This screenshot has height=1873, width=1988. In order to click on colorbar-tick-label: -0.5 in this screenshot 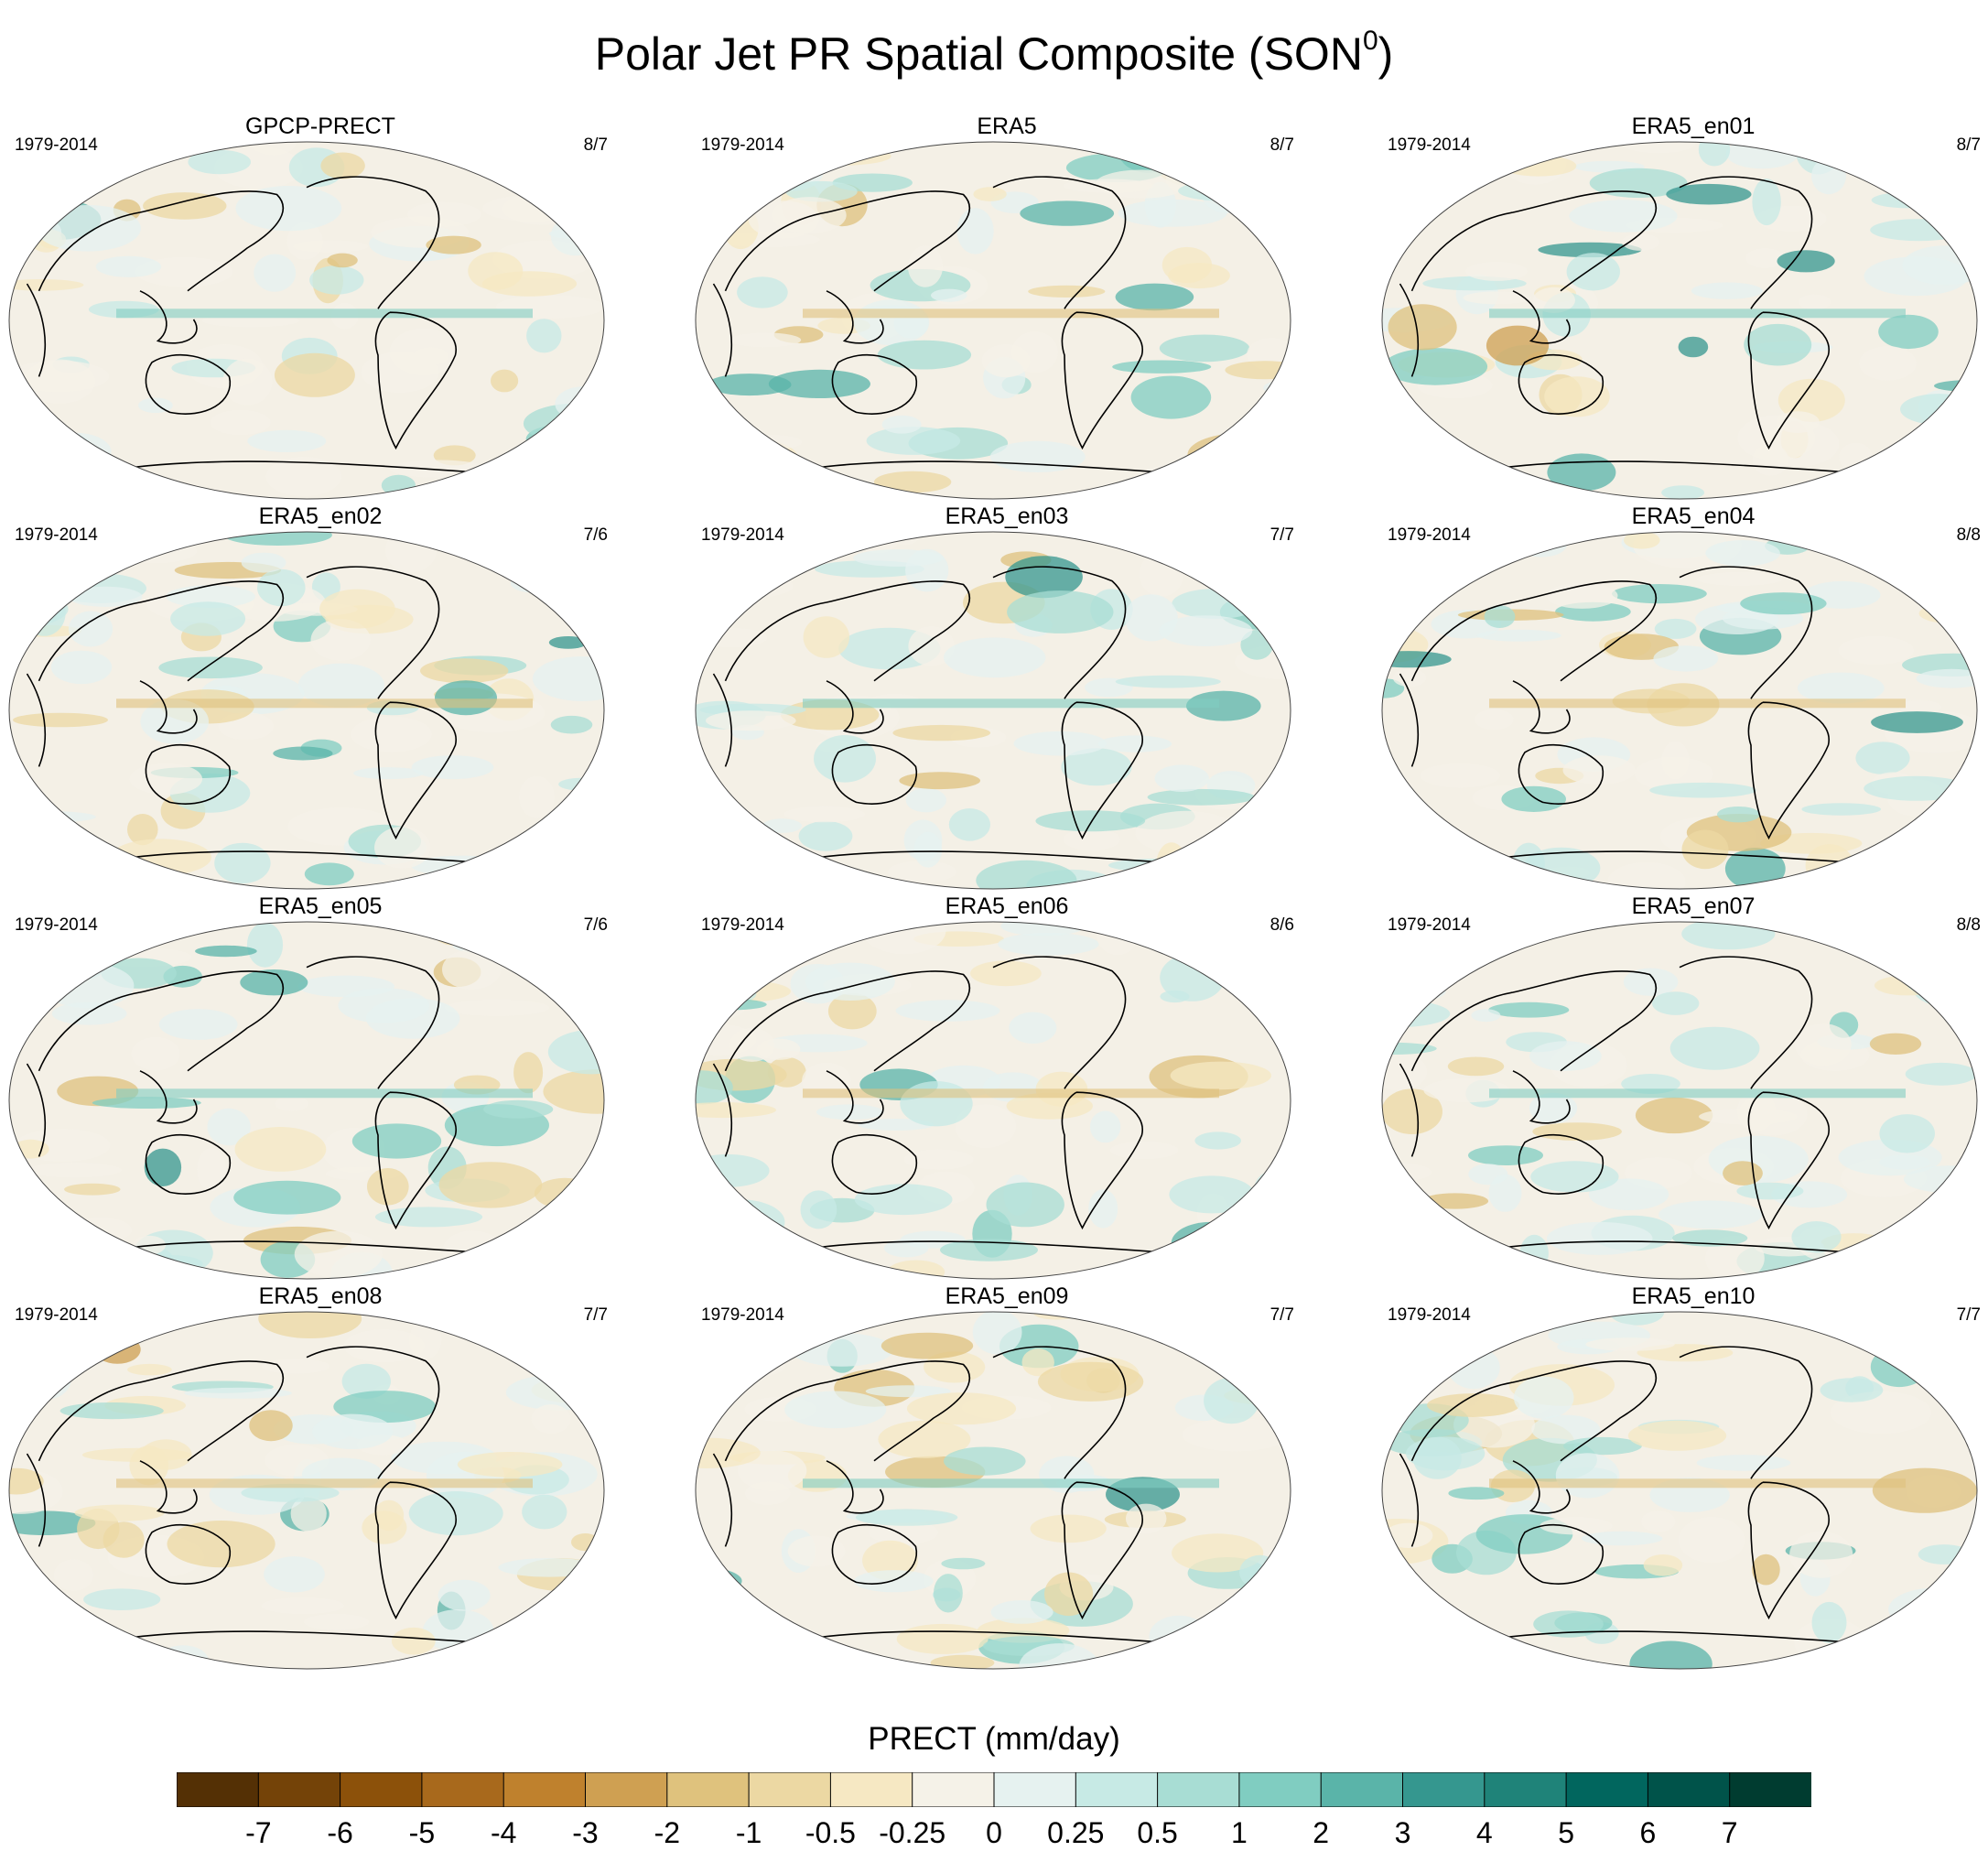, I will do `click(830, 1832)`.